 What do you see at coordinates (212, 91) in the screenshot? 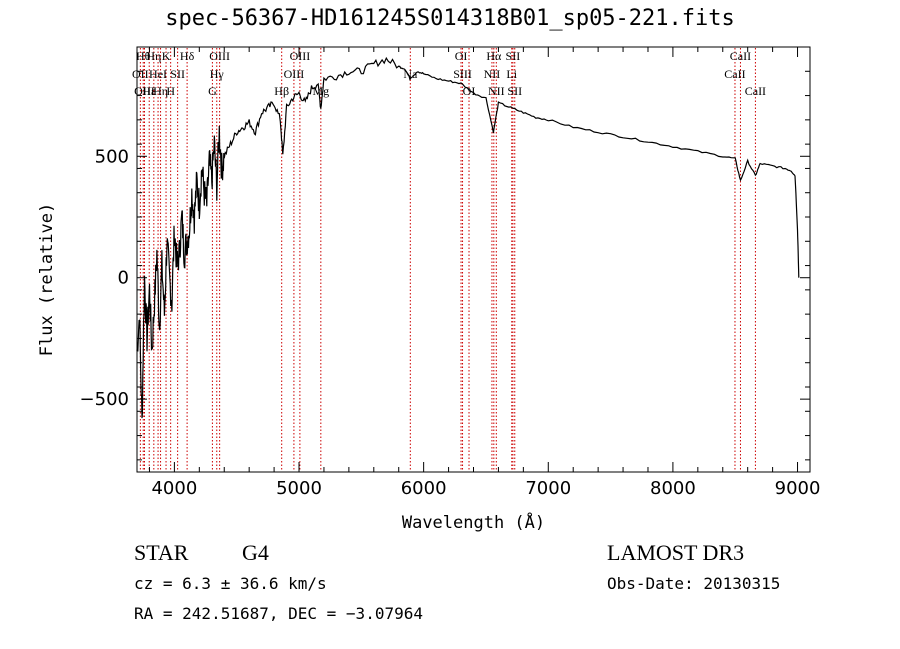
I see `spectral-line-label: G` at bounding box center [212, 91].